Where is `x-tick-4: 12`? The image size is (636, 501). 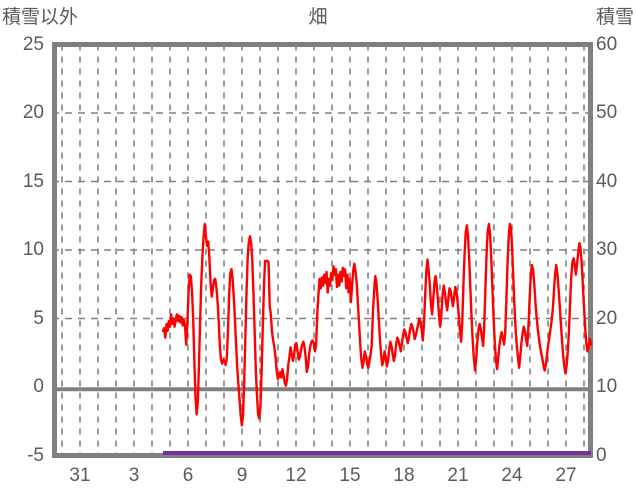
x-tick-4: 12 is located at coordinates (296, 475).